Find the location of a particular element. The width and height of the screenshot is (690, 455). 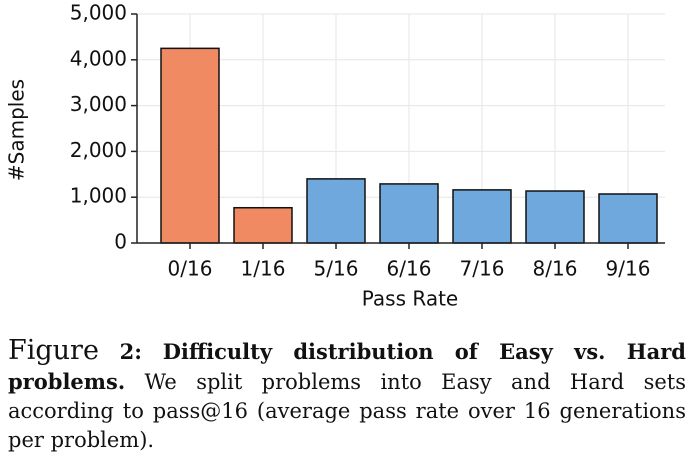

caption-label: Figure is located at coordinates (53, 350).